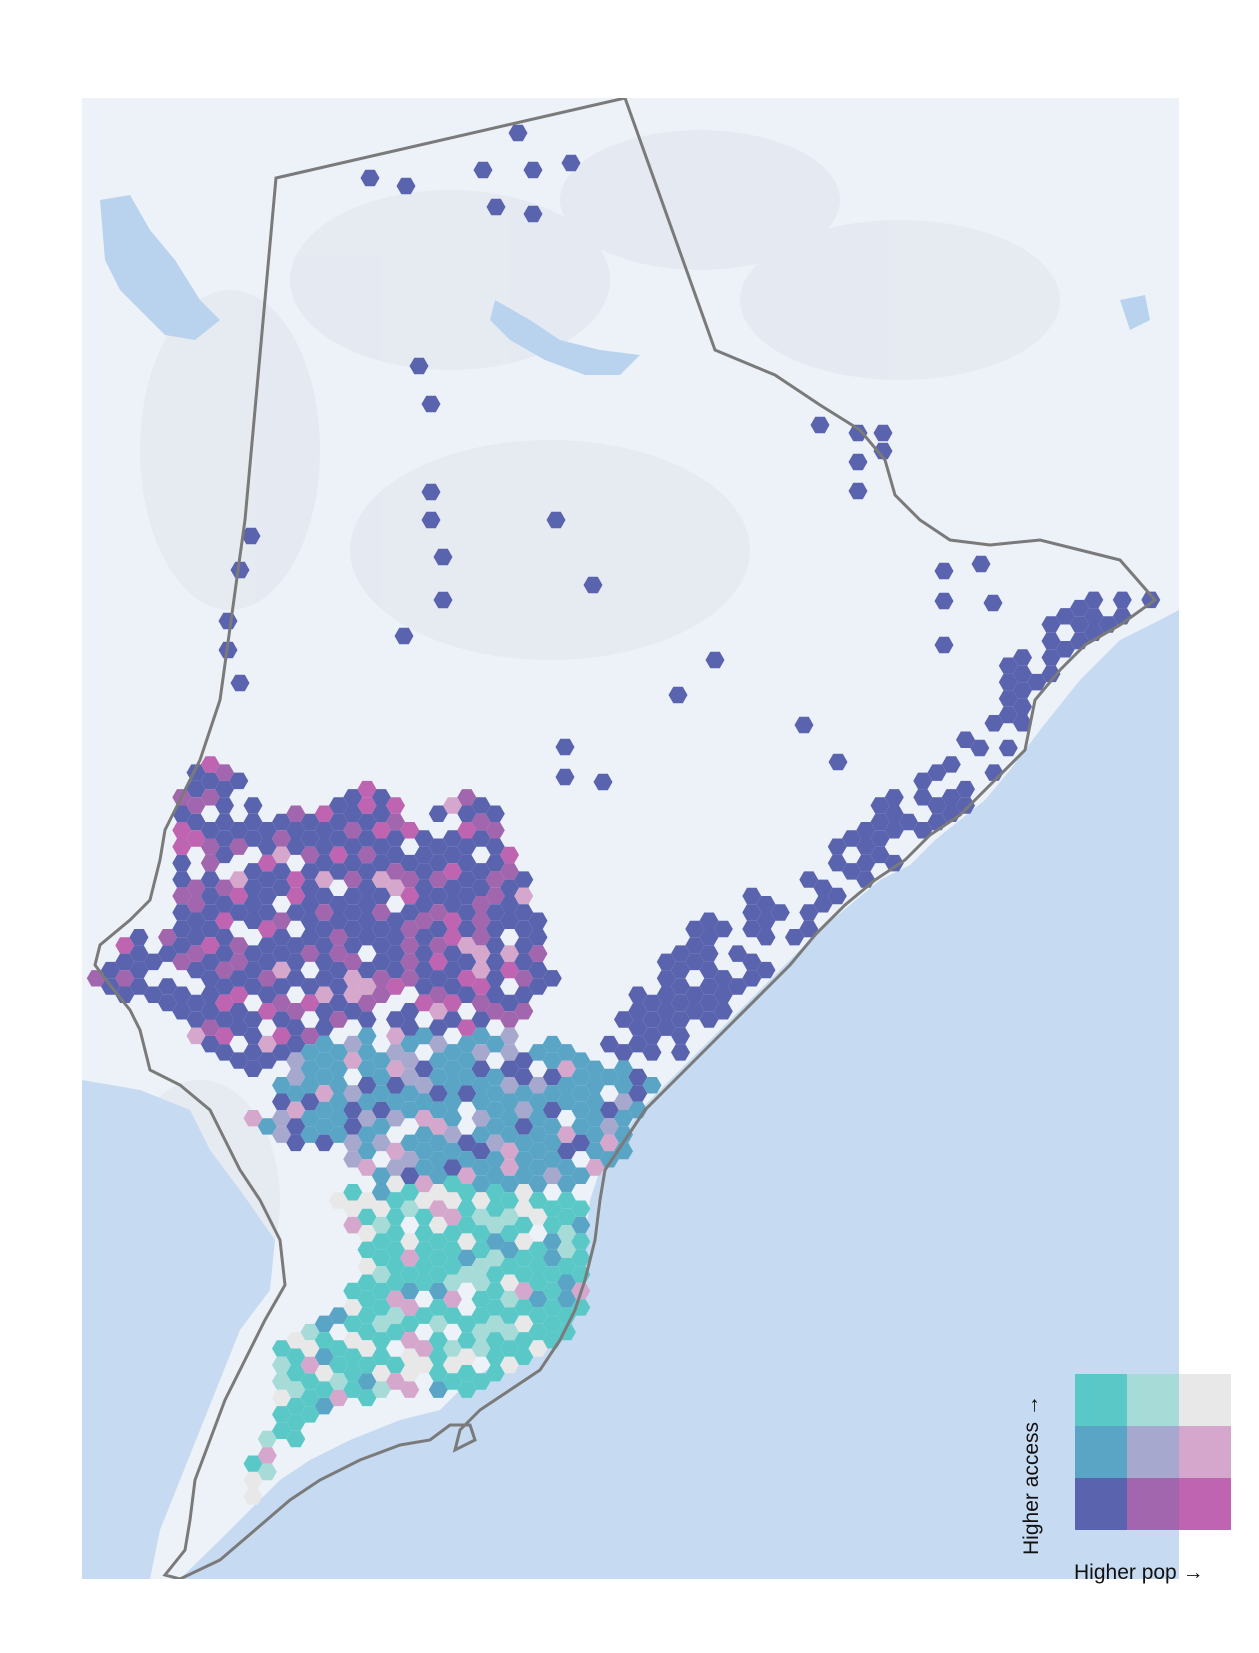  What do you see at coordinates (1101, 1452) in the screenshot?
I see `legend-swatch` at bounding box center [1101, 1452].